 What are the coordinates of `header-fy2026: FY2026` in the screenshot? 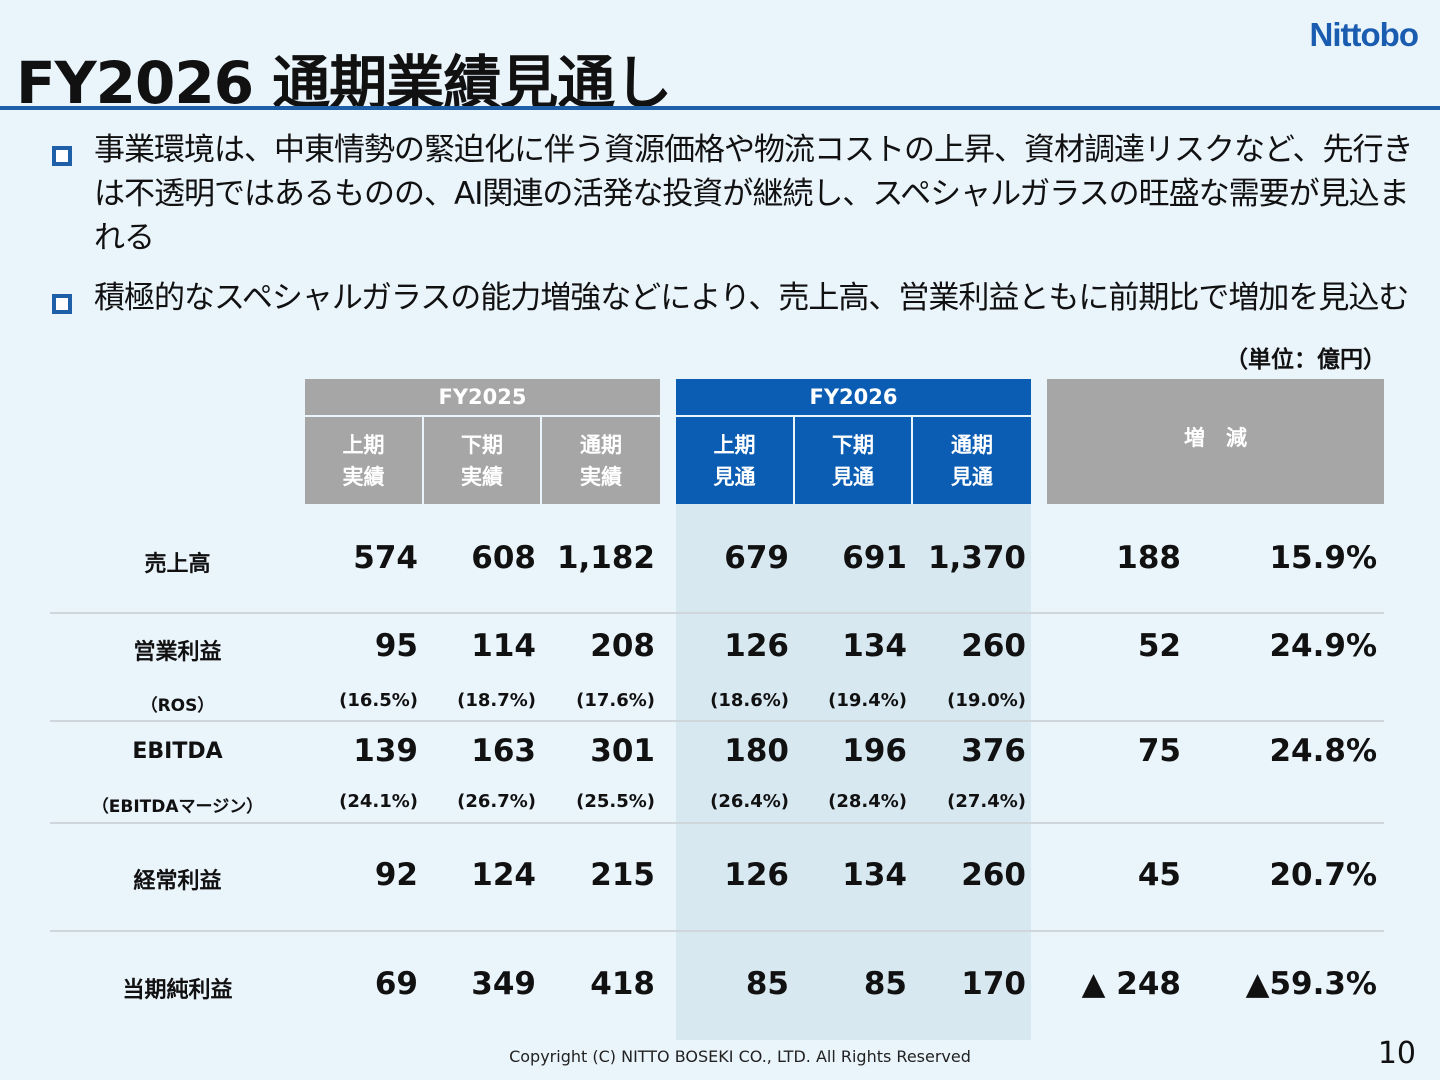 It's located at (853, 397).